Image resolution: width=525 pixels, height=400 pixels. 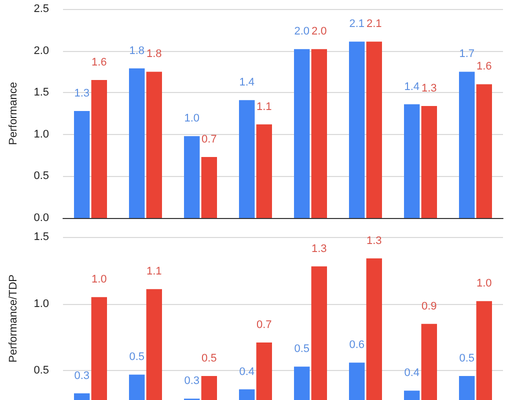 I want to click on y-axis-title: Performance/TDP, so click(x=14, y=318).